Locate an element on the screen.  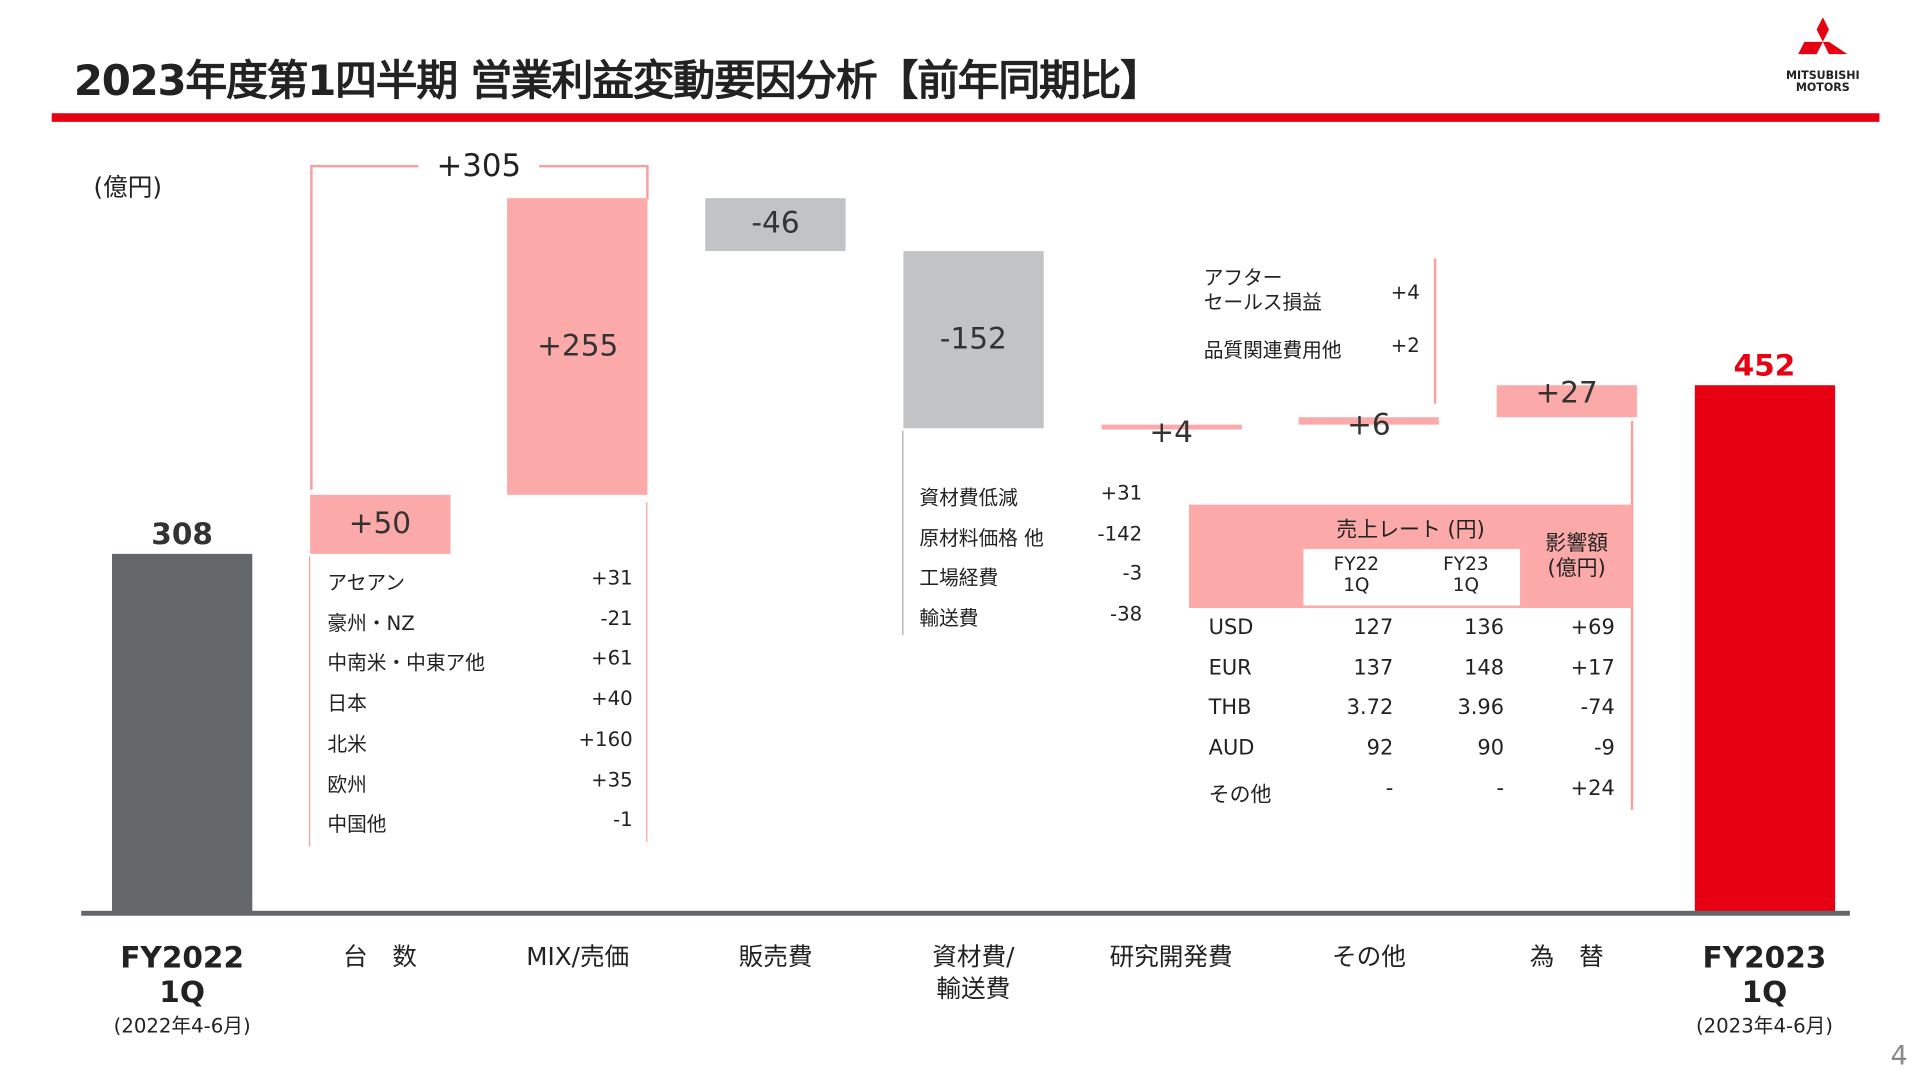
fx-rate-fy22: 137 is located at coordinates (1373, 668).